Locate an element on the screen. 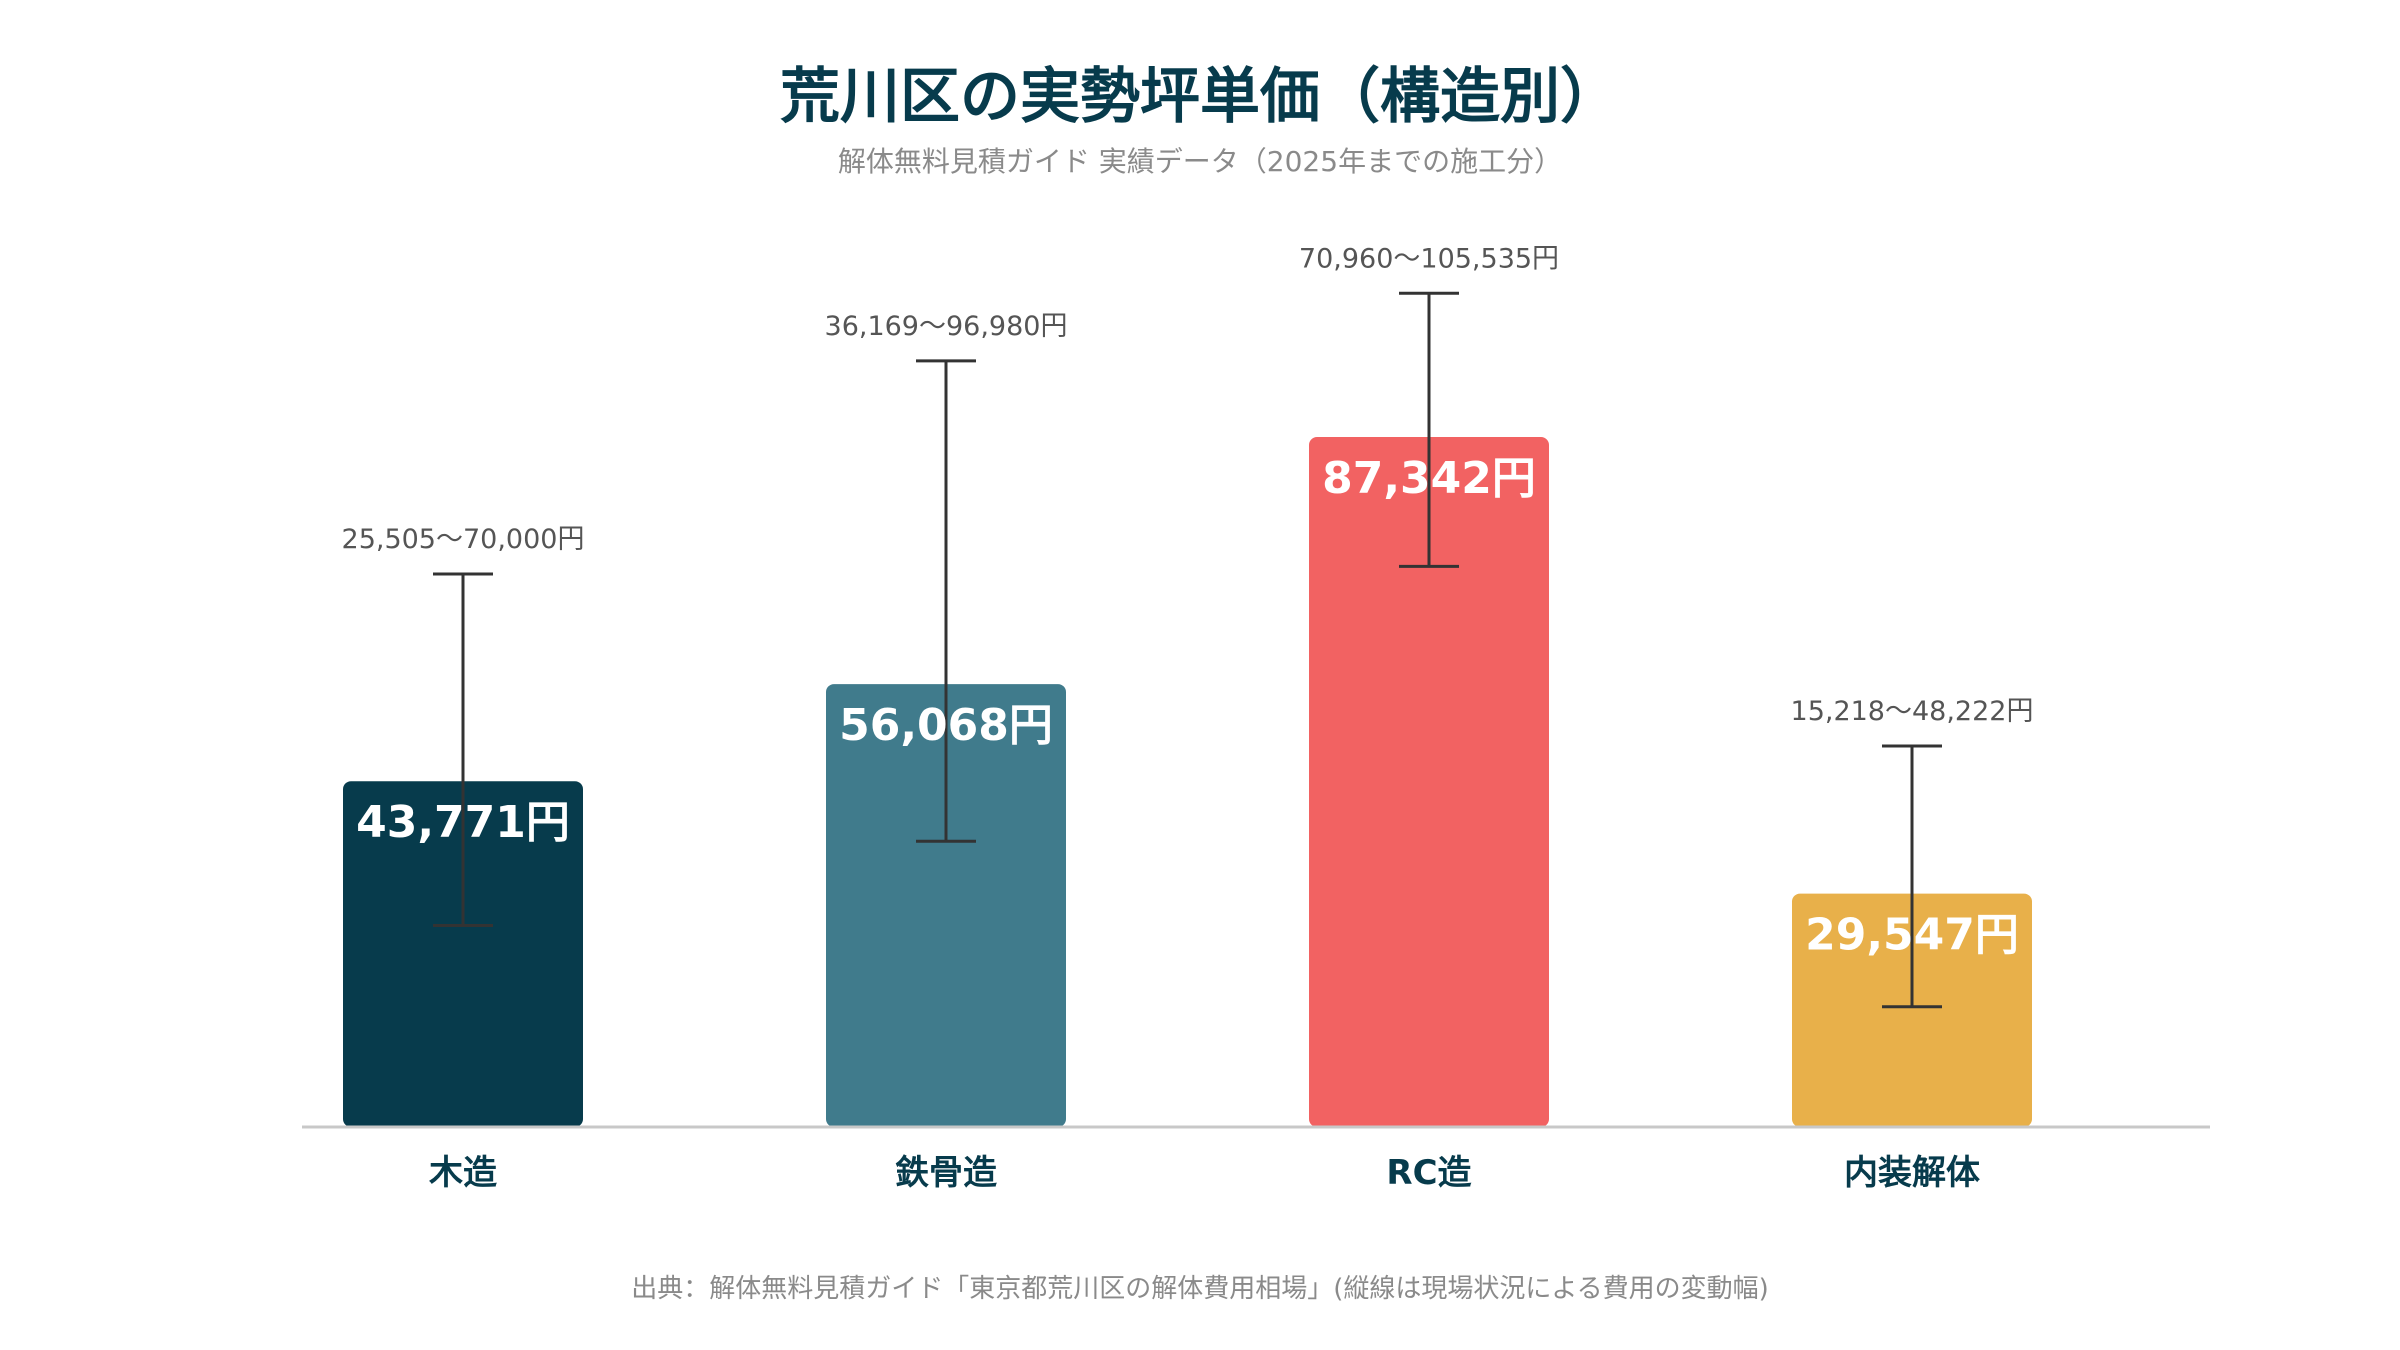 Image resolution: width=2400 pixels, height=1350 pixels. bar-value-label-4: 29,547円 is located at coordinates (1912, 935).